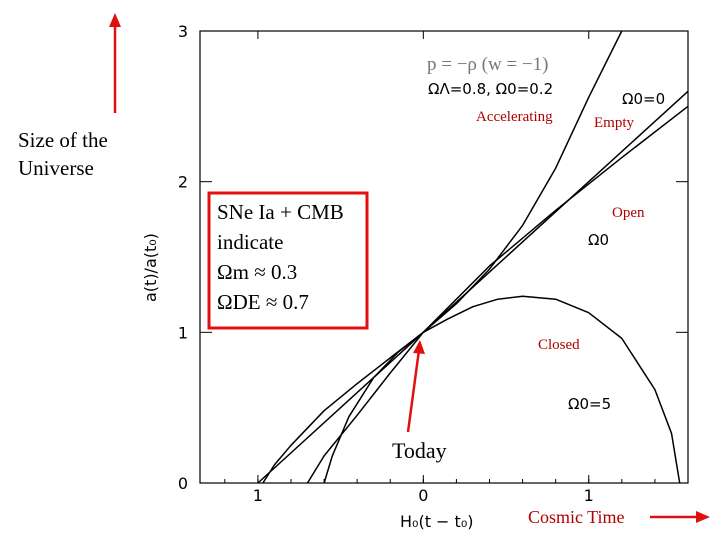 Image resolution: width=720 pixels, height=540 pixels. Describe the element at coordinates (614, 123) in the screenshot. I see `empty-label: Empty` at that location.